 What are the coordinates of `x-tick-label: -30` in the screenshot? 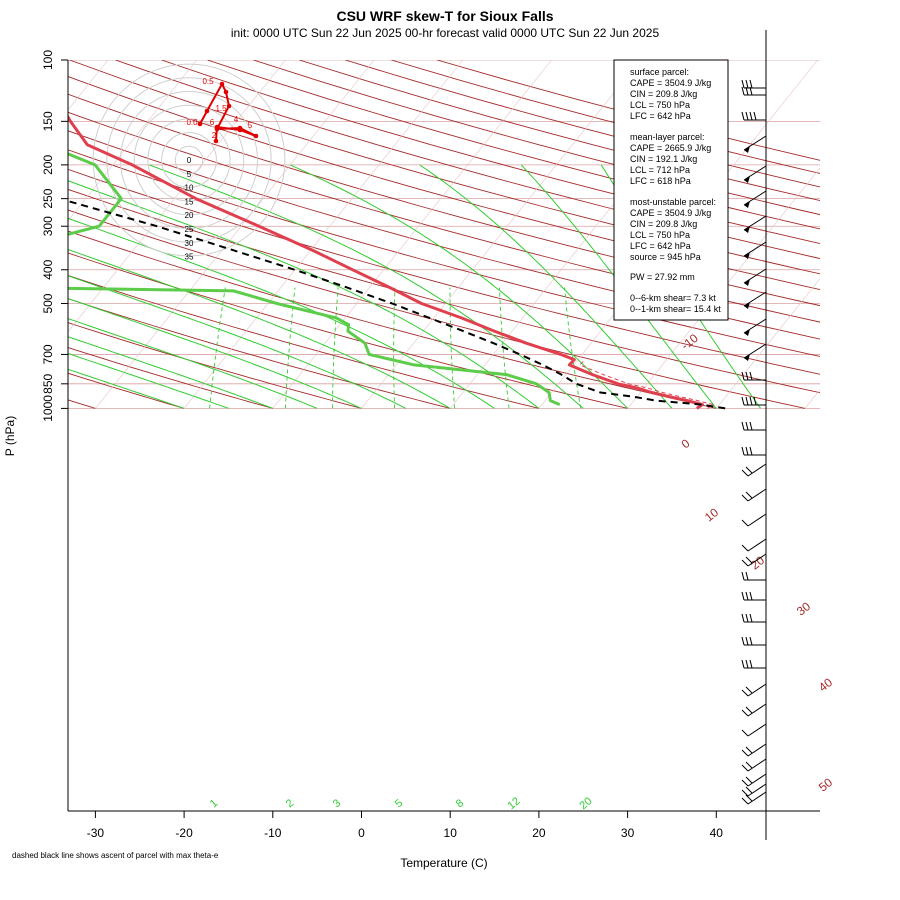 It's located at (96, 833).